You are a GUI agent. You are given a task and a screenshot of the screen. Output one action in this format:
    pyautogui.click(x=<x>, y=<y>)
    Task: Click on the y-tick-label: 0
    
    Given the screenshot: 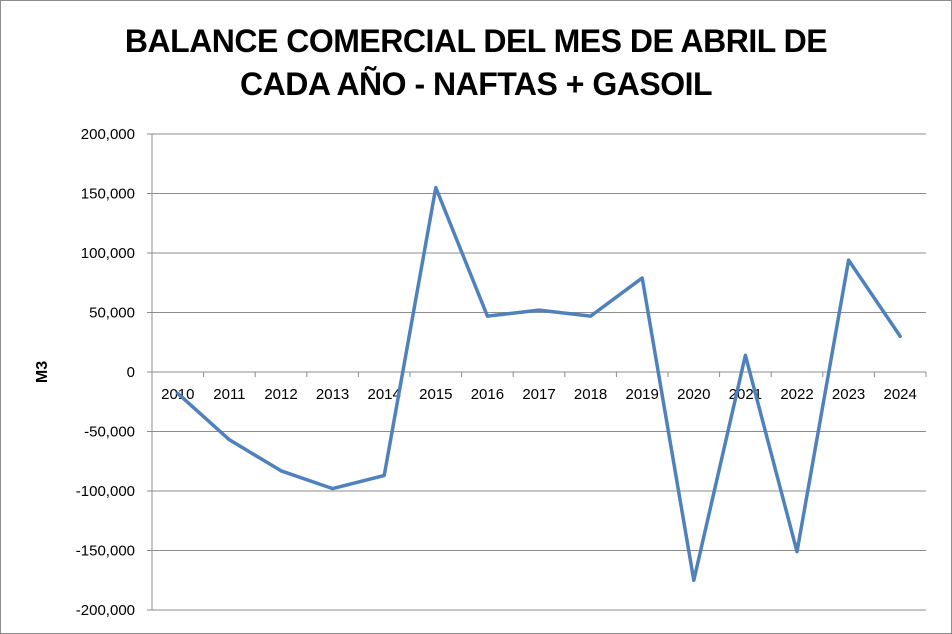 What is the action you would take?
    pyautogui.click(x=131, y=372)
    